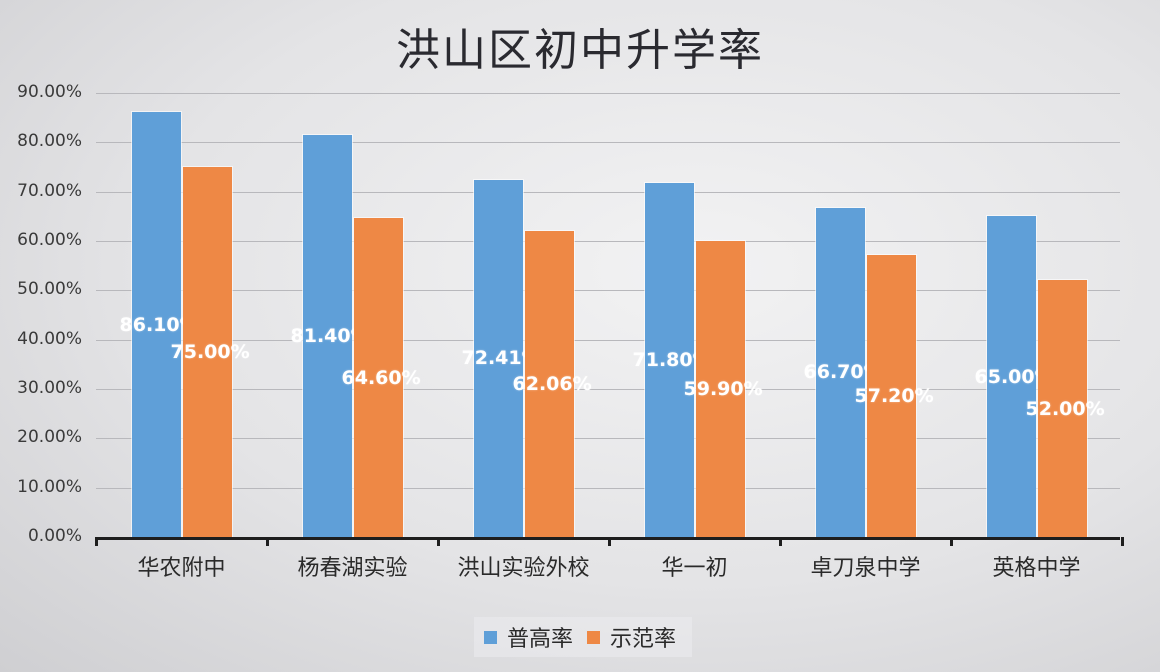 The image size is (1160, 672). I want to click on data-label: 59.90%, so click(723, 389).